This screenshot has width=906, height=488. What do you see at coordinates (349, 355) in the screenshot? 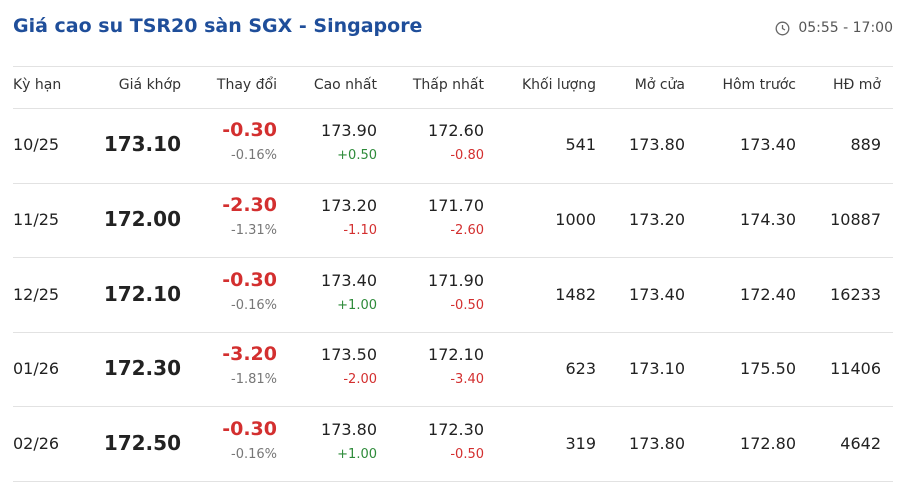
I see `high: 173.50` at bounding box center [349, 355].